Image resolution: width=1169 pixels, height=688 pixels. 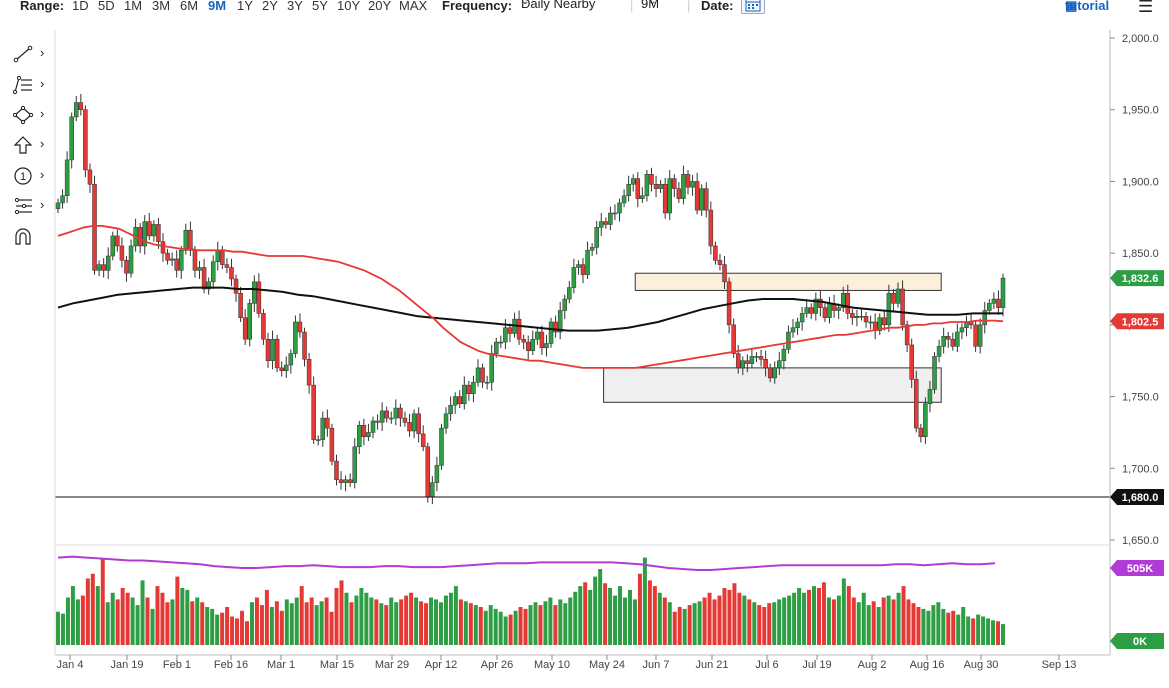 What do you see at coordinates (477, 6) in the screenshot?
I see `frequency-label: Frequency:` at bounding box center [477, 6].